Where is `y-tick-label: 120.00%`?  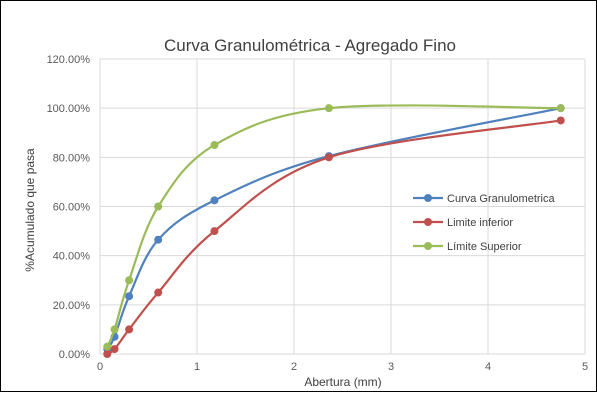 y-tick-label: 120.00% is located at coordinates (69, 60).